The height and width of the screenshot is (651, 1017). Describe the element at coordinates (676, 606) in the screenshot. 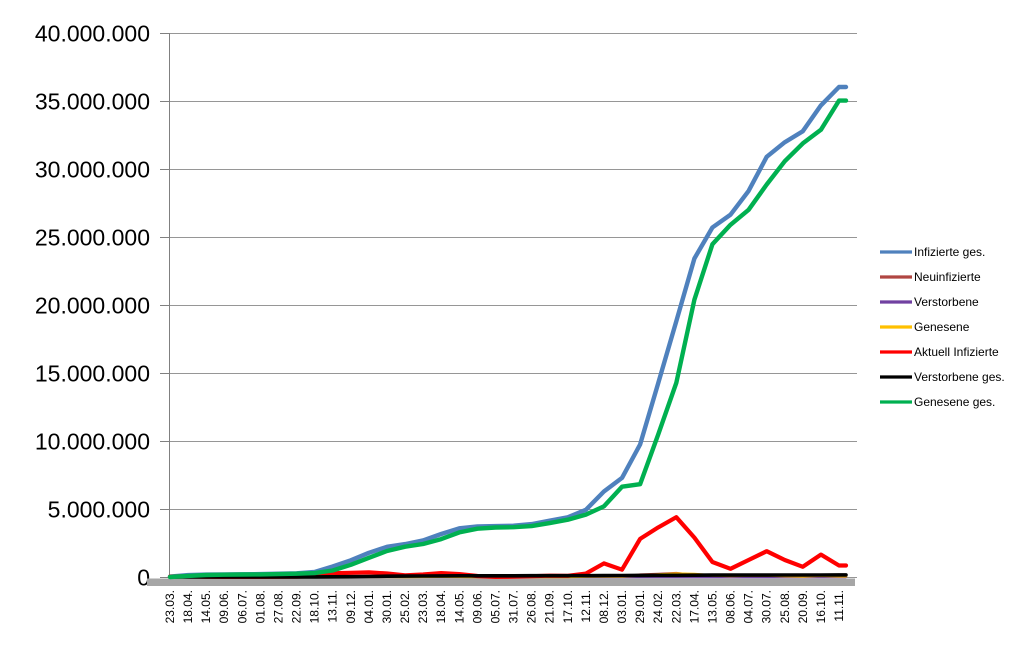

I see `x-axis-tick-label: 22.03.` at that location.